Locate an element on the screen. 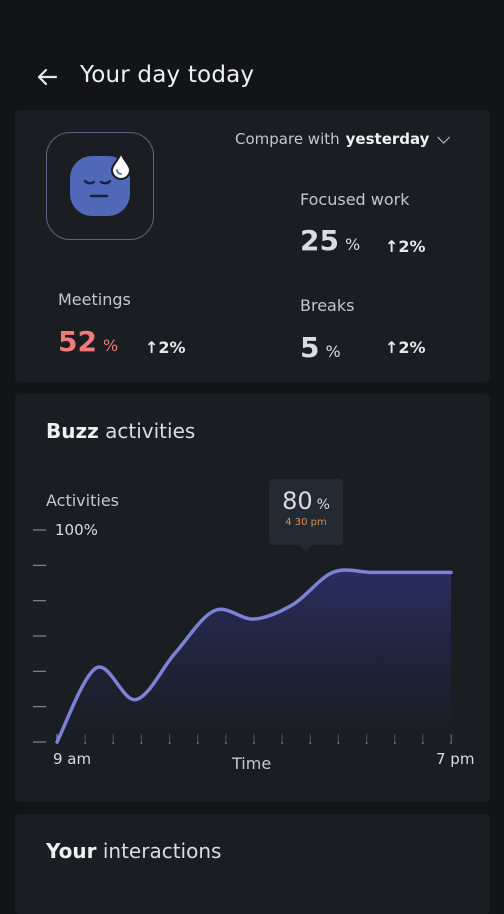 This screenshot has height=914, width=504. app-header: Your day today is located at coordinates (252, 77).